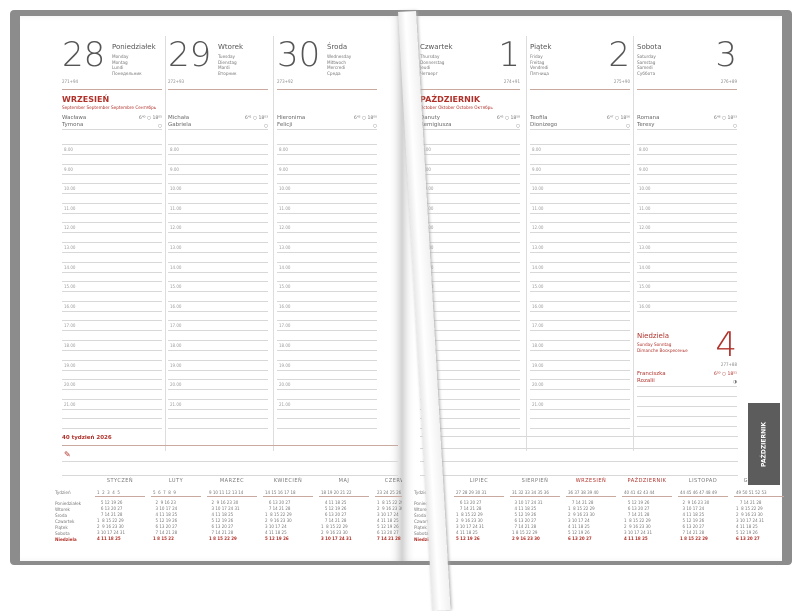 The image size is (800, 611). I want to click on mini-month-name: MAJ, so click(344, 481).